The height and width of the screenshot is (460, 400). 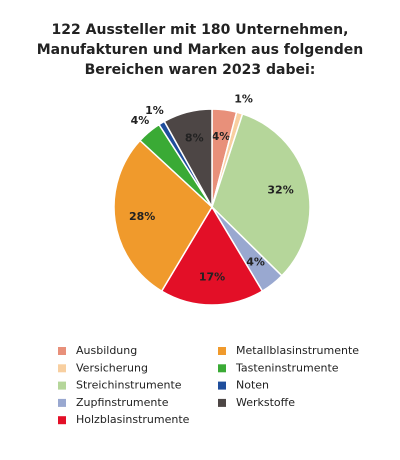 What do you see at coordinates (297, 350) in the screenshot?
I see `legend-label: Metallblasinstrumente` at bounding box center [297, 350].